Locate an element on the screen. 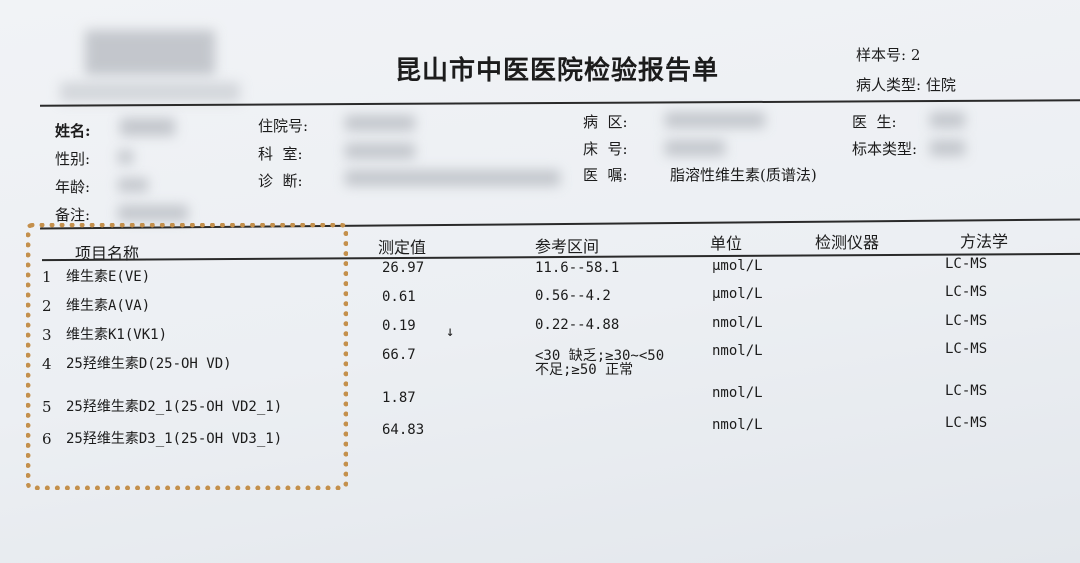 Image resolution: width=1080 pixels, height=563 pixels. header-method: 方法学 is located at coordinates (984, 241).